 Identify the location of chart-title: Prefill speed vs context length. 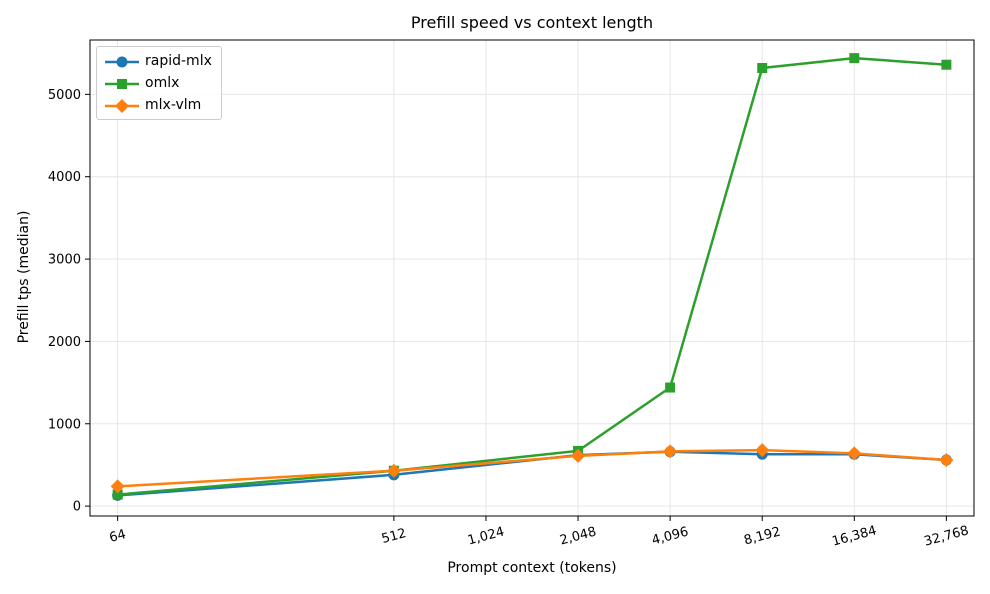
(532, 22).